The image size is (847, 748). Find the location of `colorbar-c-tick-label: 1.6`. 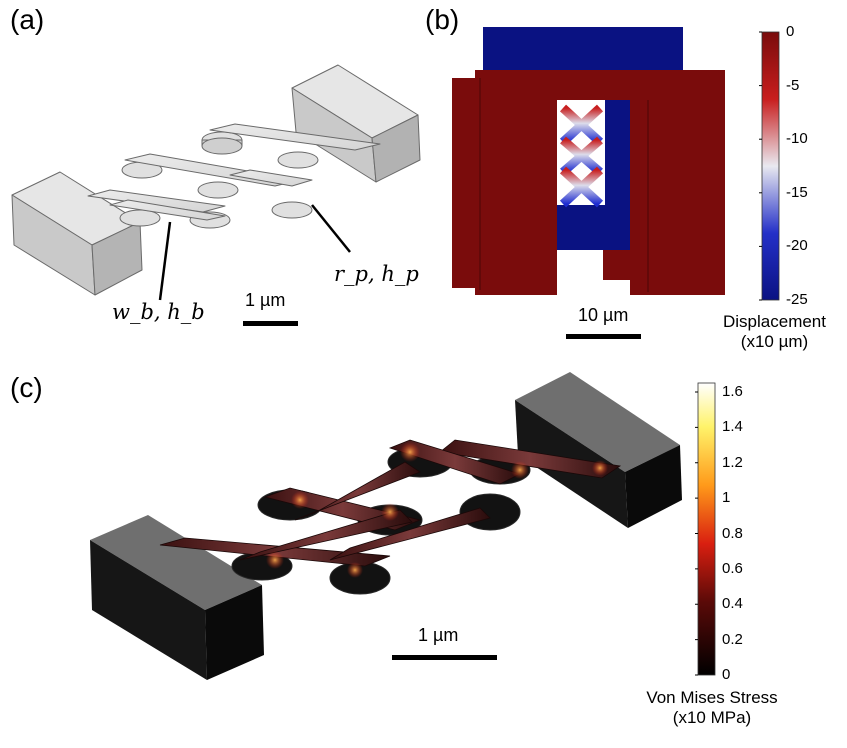

colorbar-c-tick-label: 1.6 is located at coordinates (732, 391).